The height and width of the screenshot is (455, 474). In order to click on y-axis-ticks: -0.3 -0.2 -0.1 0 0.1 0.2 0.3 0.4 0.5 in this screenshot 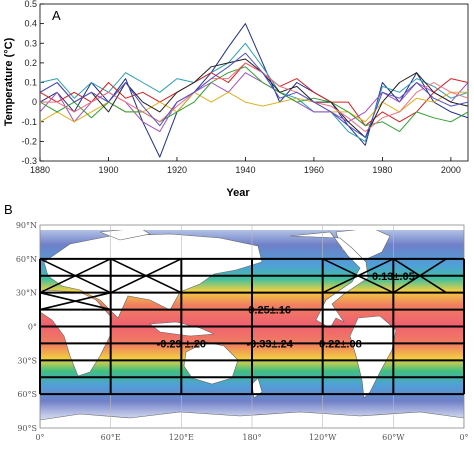, I will do `click(32, 83)`.